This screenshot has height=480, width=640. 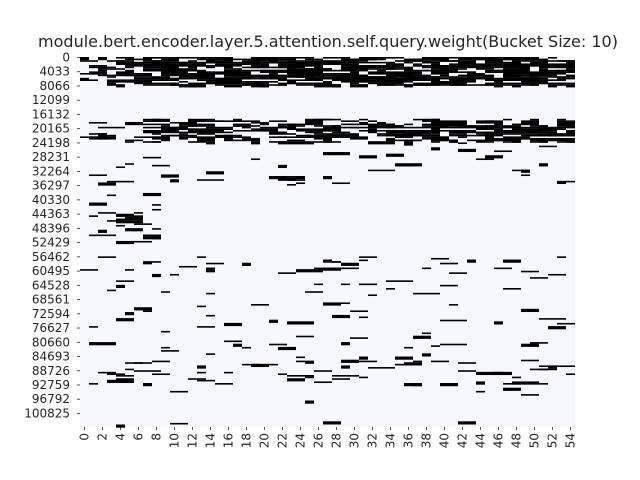 I want to click on y-tick-label: 60495, so click(x=51, y=271).